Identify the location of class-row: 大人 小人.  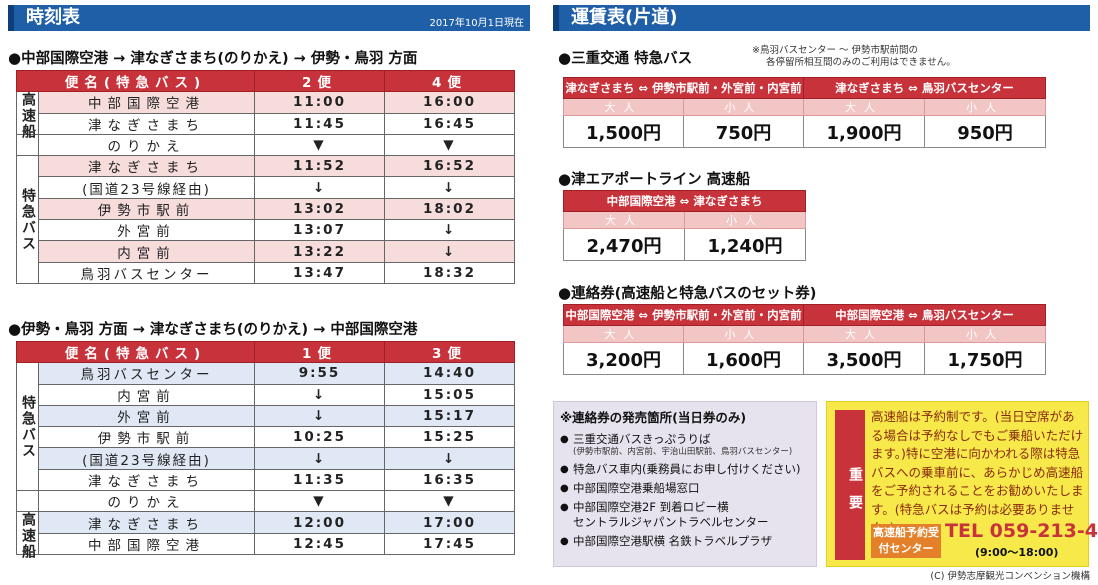
(684, 220).